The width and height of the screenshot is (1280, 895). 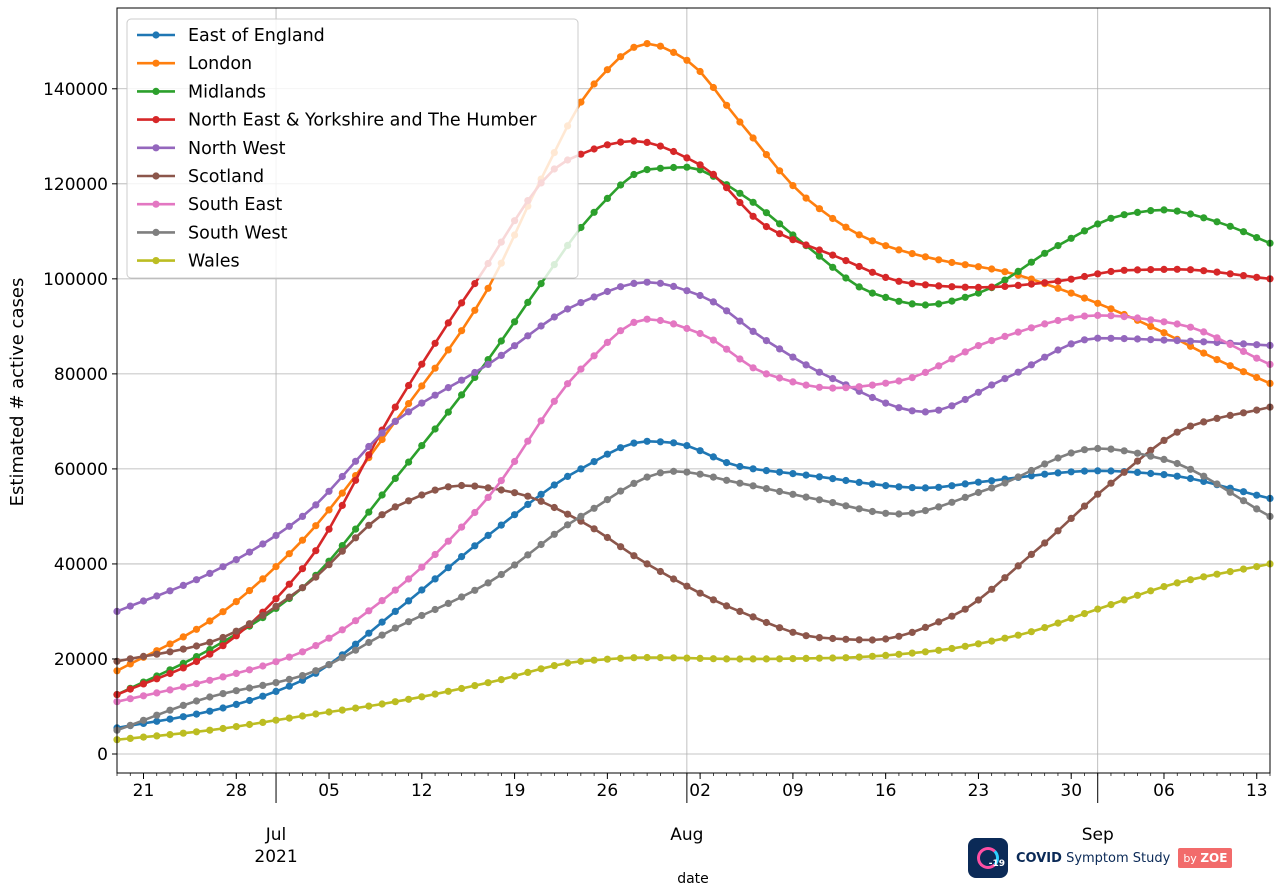 What do you see at coordinates (686, 835) in the screenshot?
I see `x-major-tick-label: Aug` at bounding box center [686, 835].